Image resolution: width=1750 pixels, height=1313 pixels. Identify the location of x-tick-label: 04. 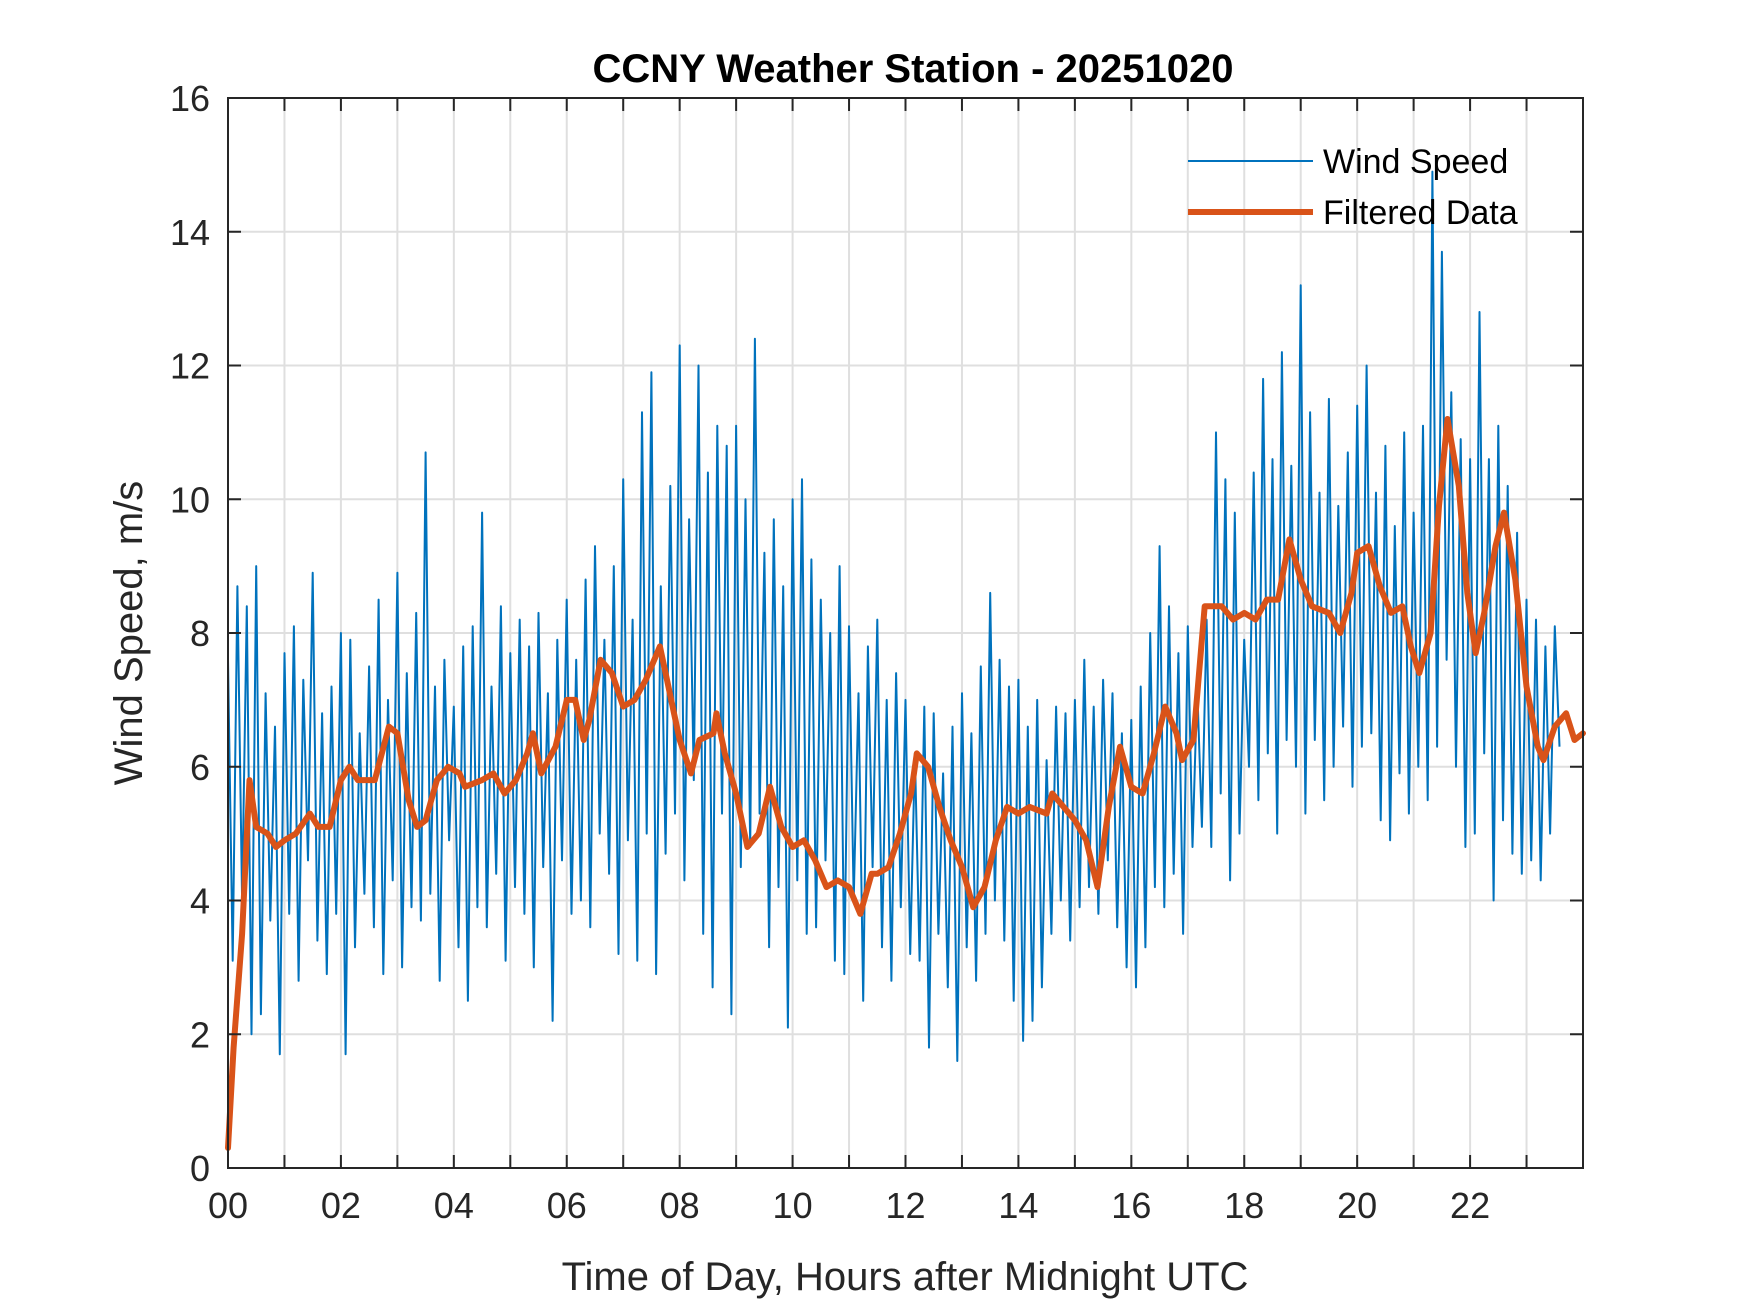
(454, 1205).